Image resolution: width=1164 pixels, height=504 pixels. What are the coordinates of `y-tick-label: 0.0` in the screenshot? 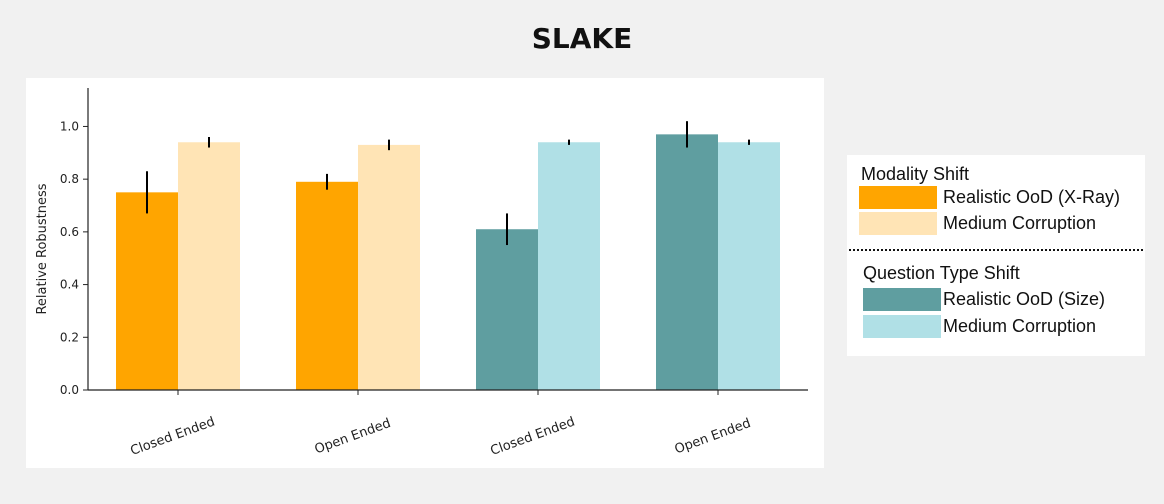 It's located at (69, 390).